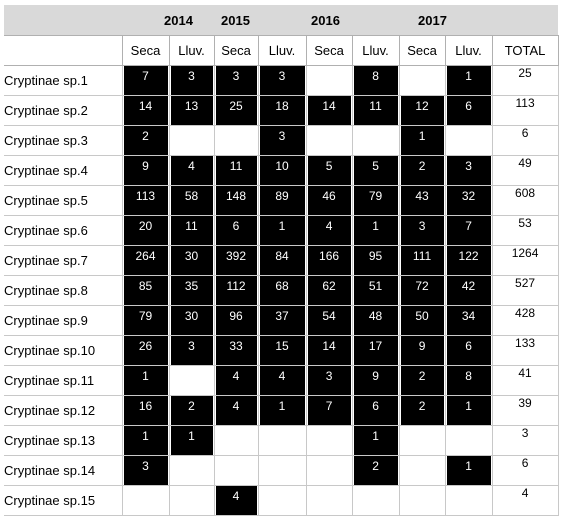  I want to click on year-header: 2015, so click(260, 20).